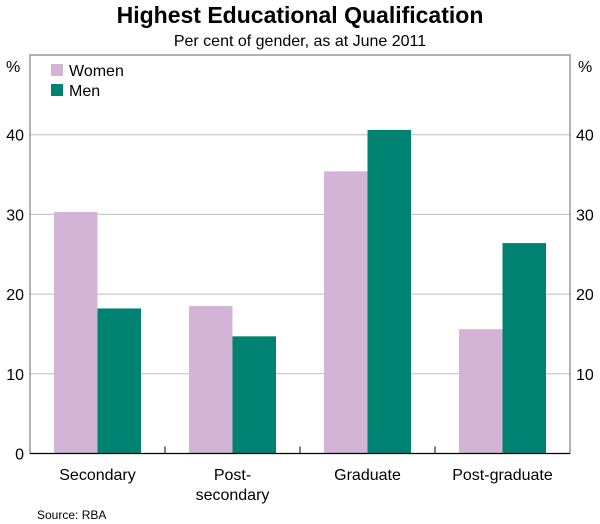  Describe the element at coordinates (97, 475) in the screenshot. I see `x-tick-label: Secondary` at that location.